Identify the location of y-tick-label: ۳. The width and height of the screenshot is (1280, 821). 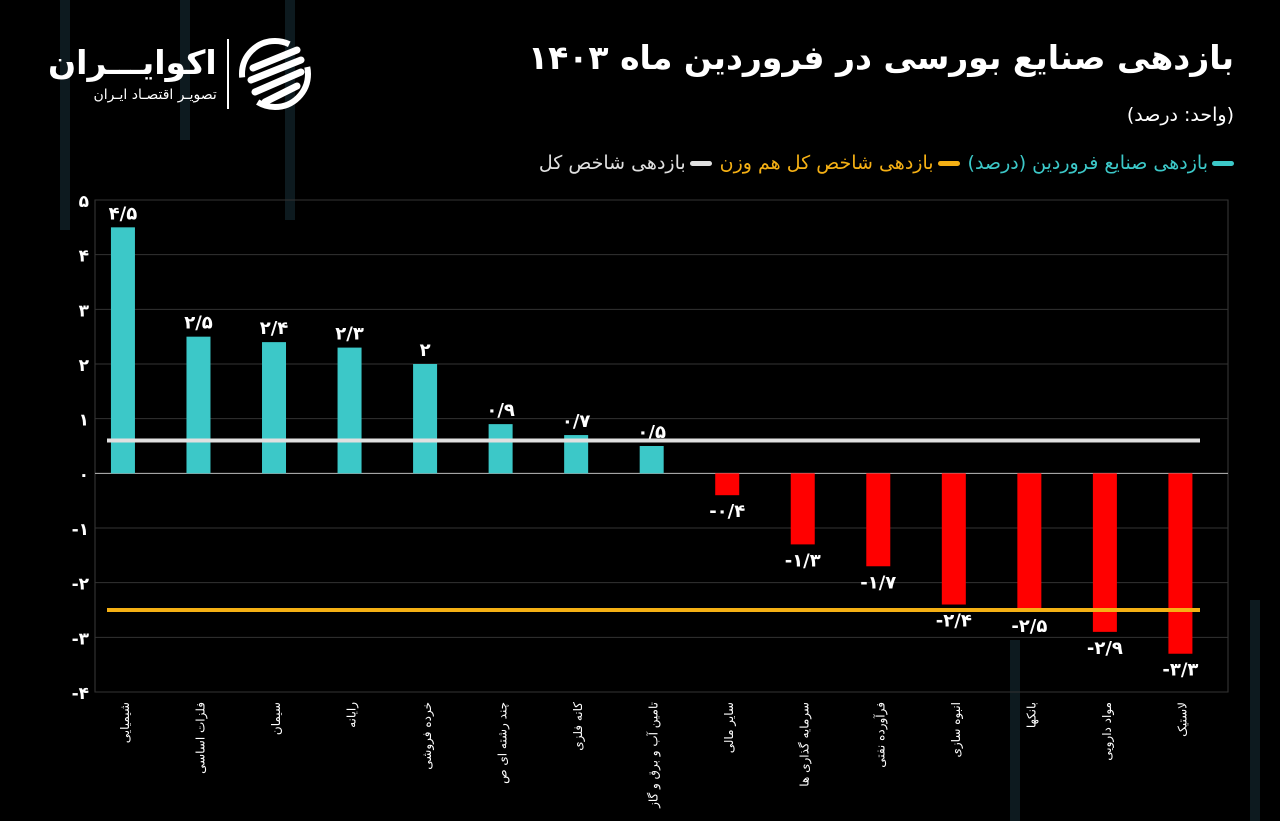
(84, 311).